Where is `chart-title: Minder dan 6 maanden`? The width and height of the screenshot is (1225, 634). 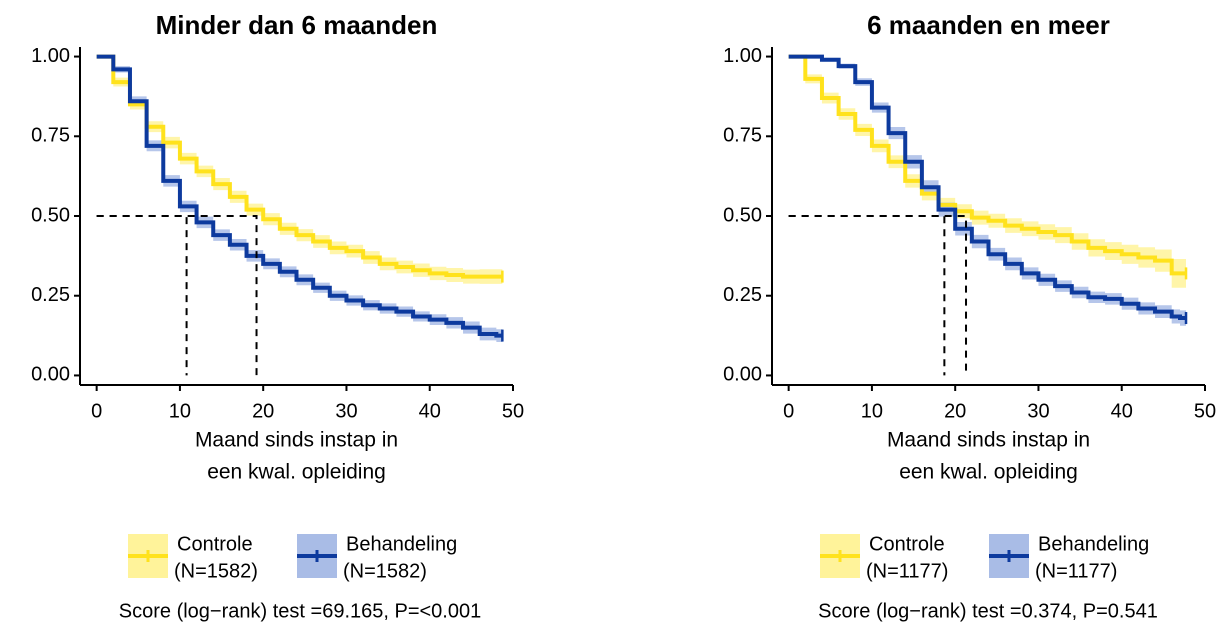 chart-title: Minder dan 6 maanden is located at coordinates (297, 25).